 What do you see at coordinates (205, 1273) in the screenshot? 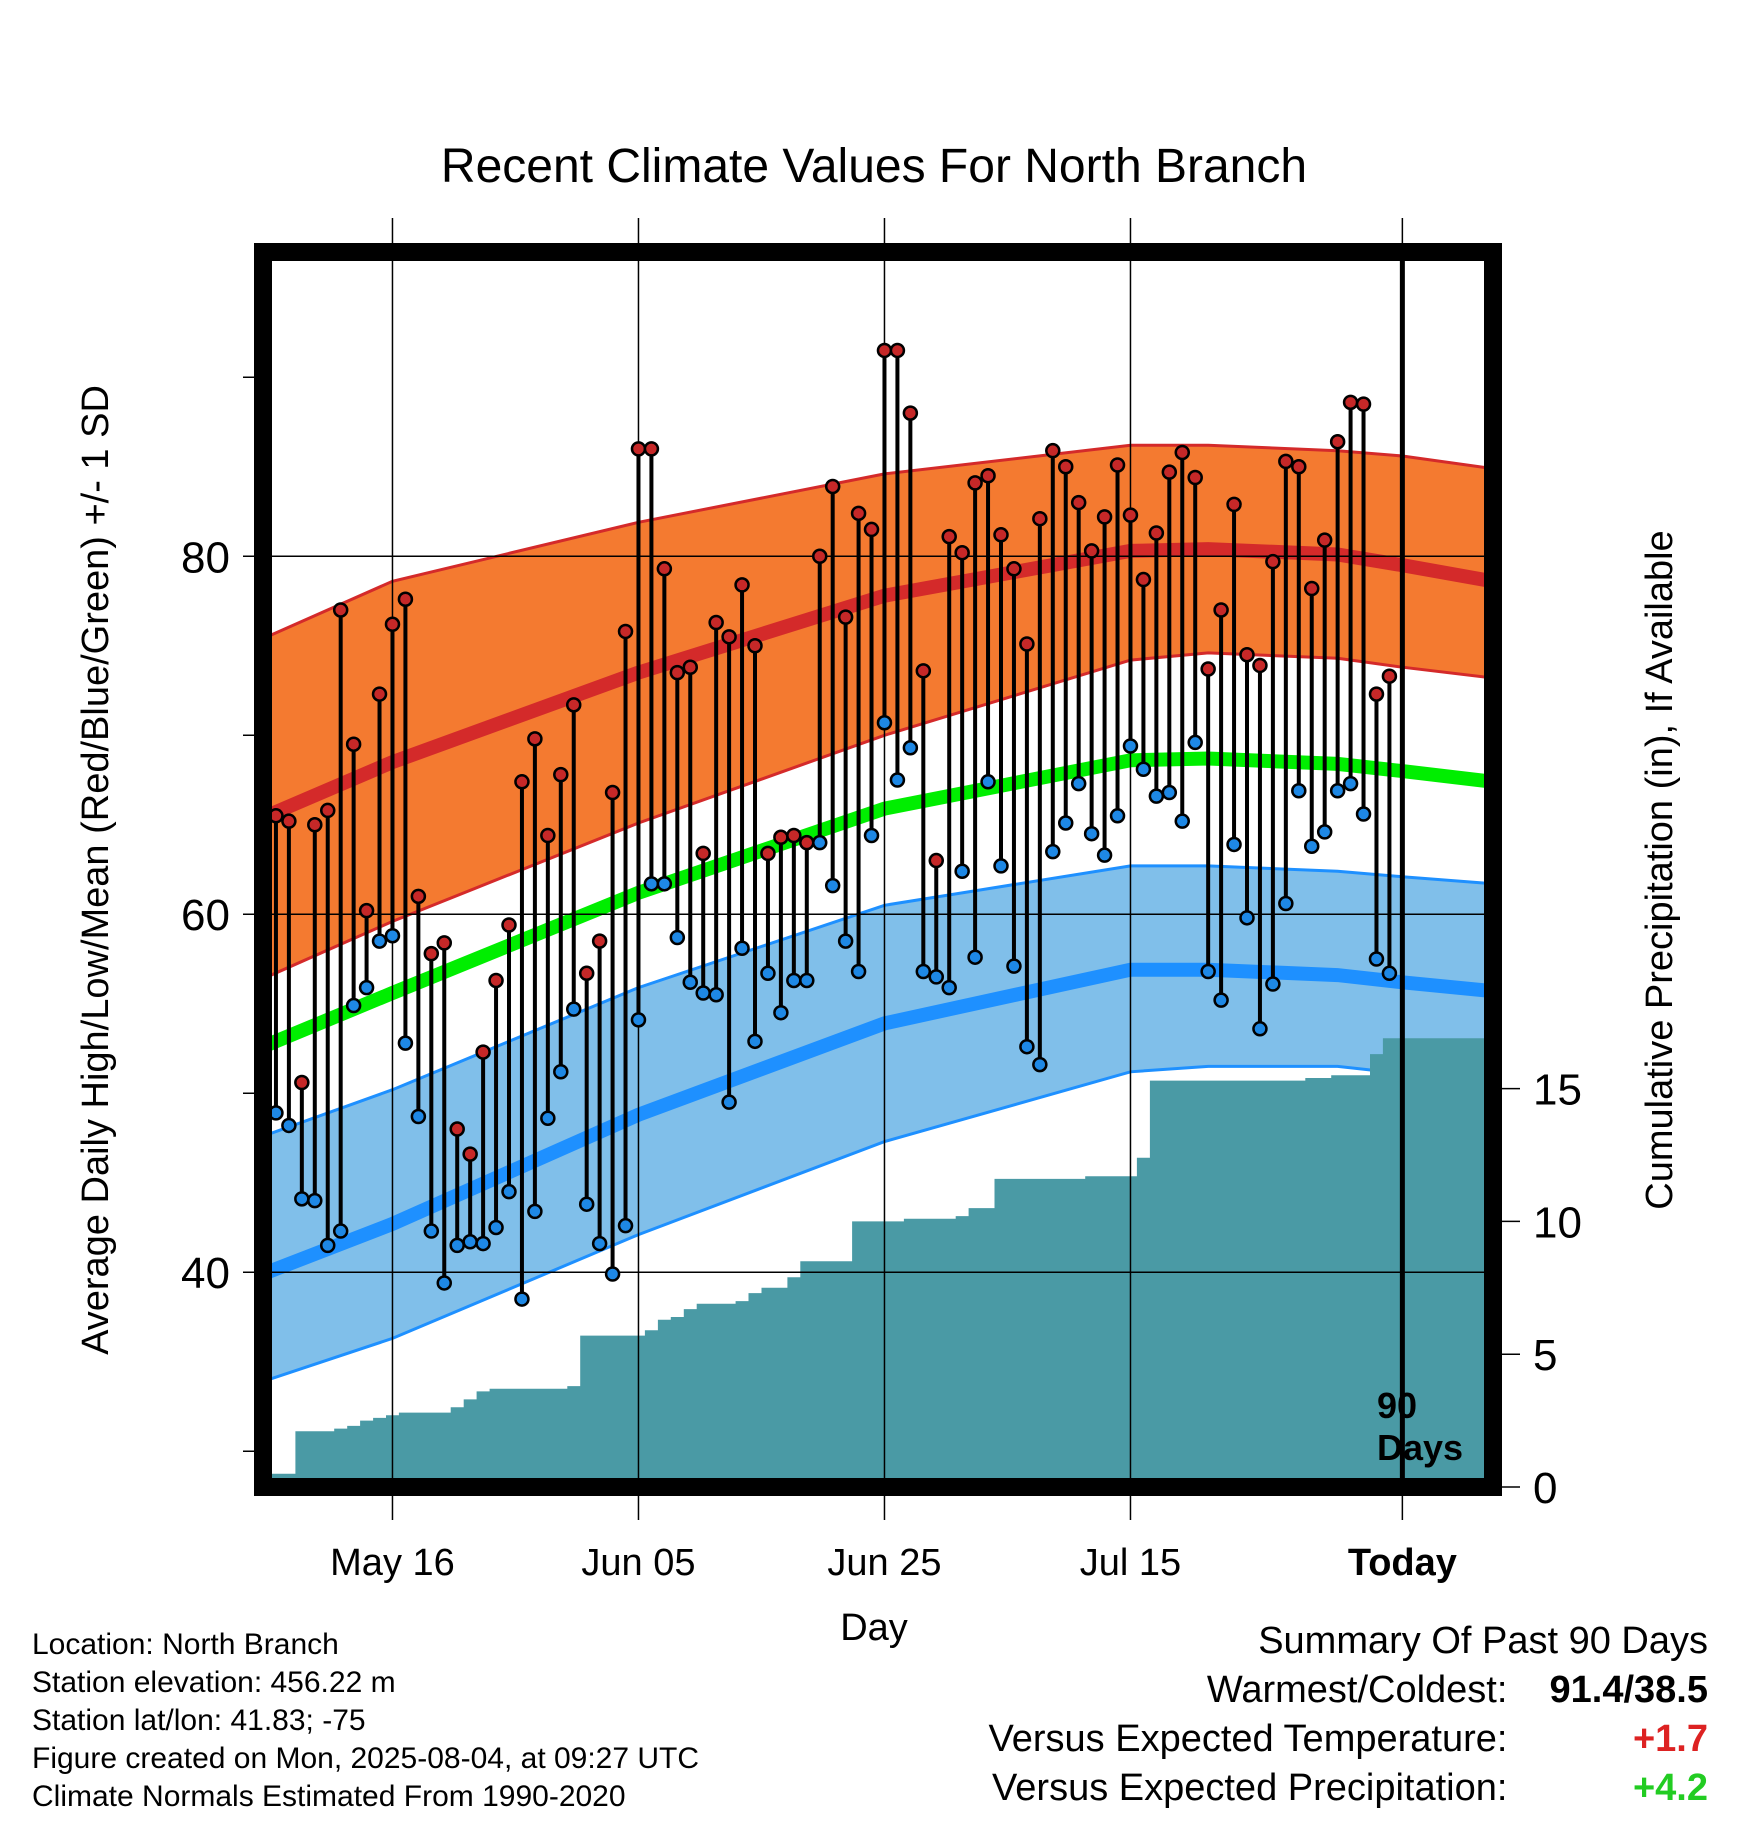
I see `y-tick-label: 40` at bounding box center [205, 1273].